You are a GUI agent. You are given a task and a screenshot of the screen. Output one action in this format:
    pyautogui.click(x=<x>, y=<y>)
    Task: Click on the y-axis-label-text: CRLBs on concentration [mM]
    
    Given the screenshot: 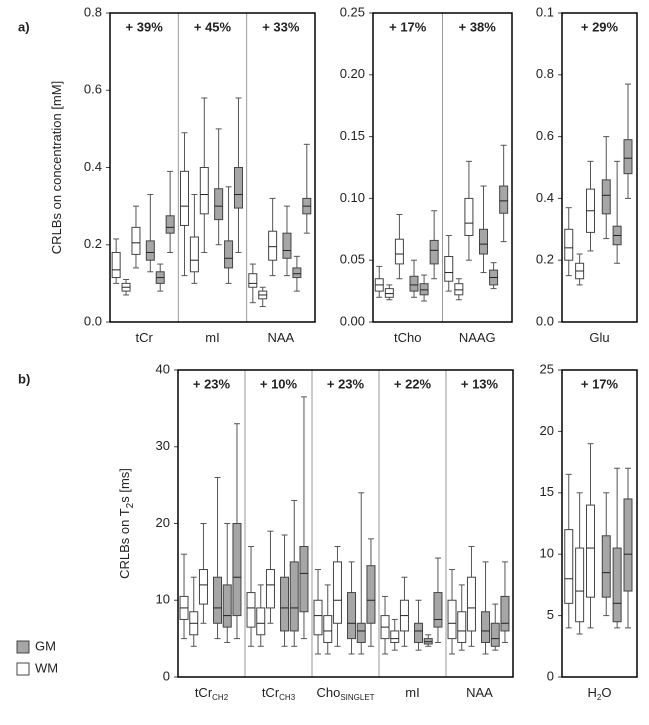 What is the action you would take?
    pyautogui.click(x=56, y=167)
    